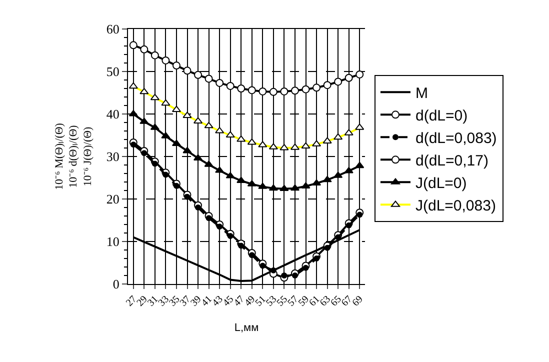 The image size is (549, 362). Describe the element at coordinates (113, 29) in the screenshot. I see `y-tick-label: 60` at that location.